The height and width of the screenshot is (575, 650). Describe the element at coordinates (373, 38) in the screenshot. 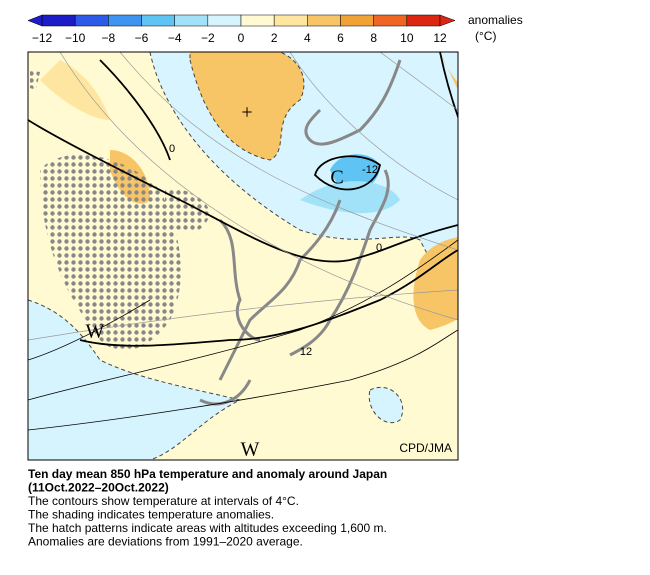

I see `colorbar-label: 8` at that location.